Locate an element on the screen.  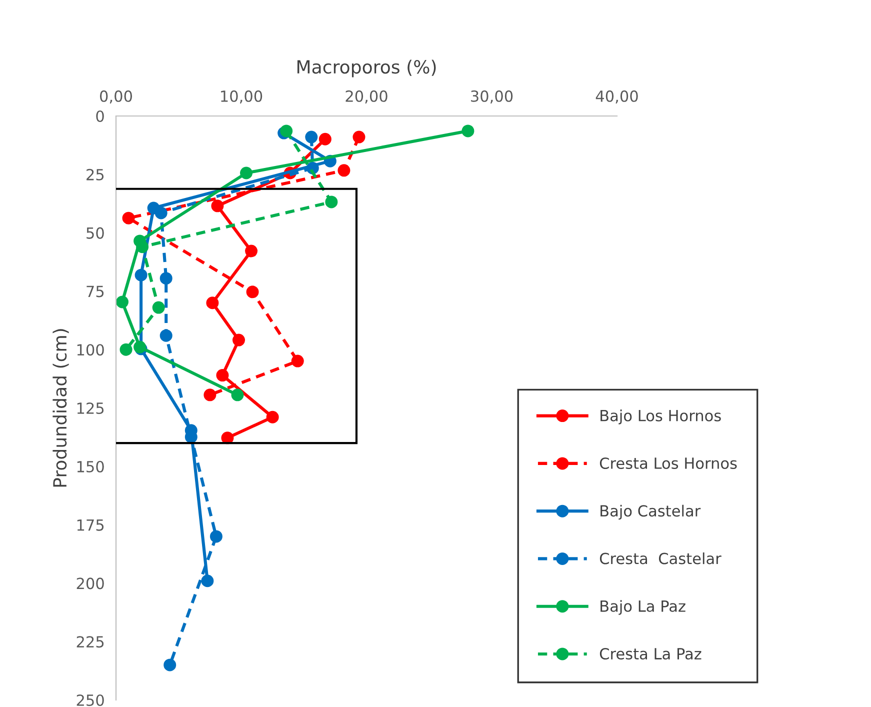
x-tick-label: 40,00 is located at coordinates (617, 97).